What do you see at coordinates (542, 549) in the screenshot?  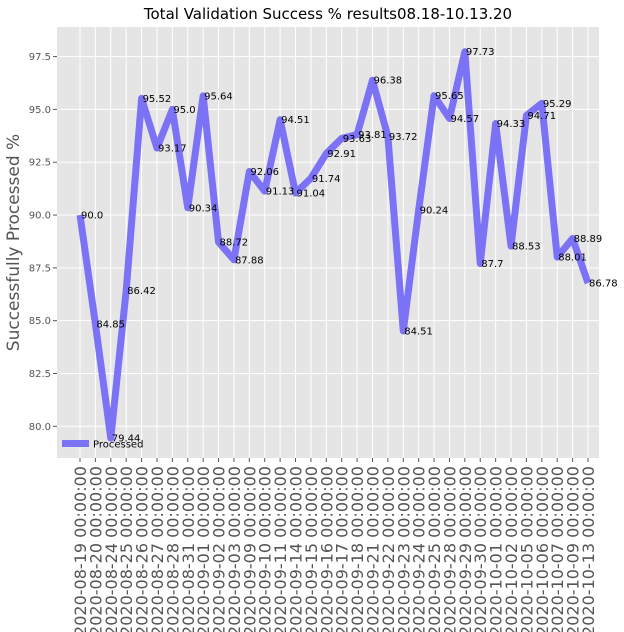 I see `x-tick-label: 2020-10-06 00:00:00` at bounding box center [542, 549].